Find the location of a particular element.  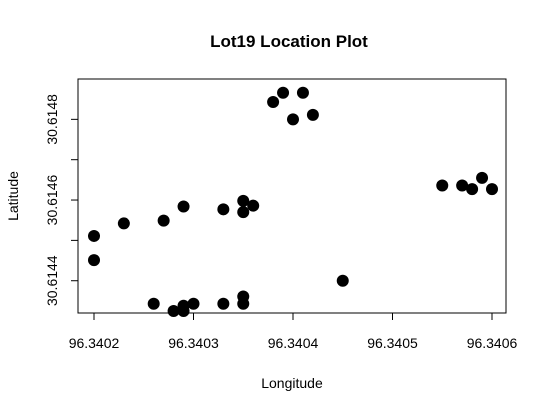

chart-title: Lot19 Location Plot is located at coordinates (289, 41).